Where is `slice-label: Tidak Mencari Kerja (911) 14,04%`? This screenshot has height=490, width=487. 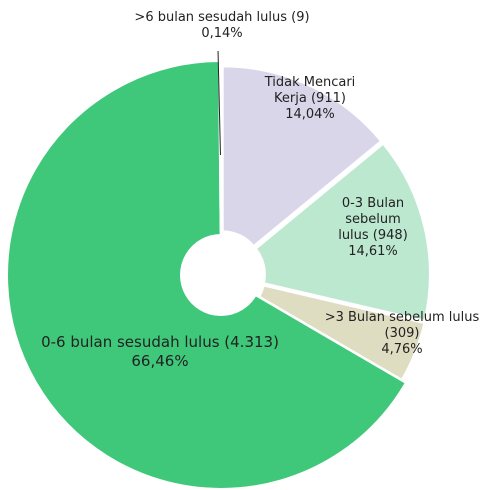
slice-label: Tidak Mencari Kerja (911) 14,04% is located at coordinates (310, 99).